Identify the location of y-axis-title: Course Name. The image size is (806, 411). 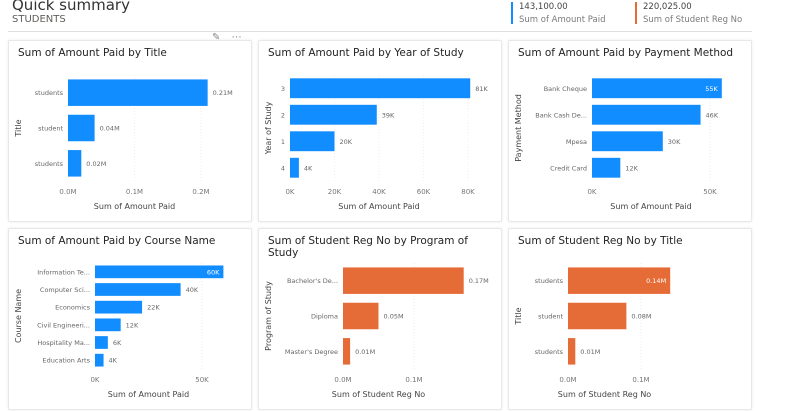
(18, 316).